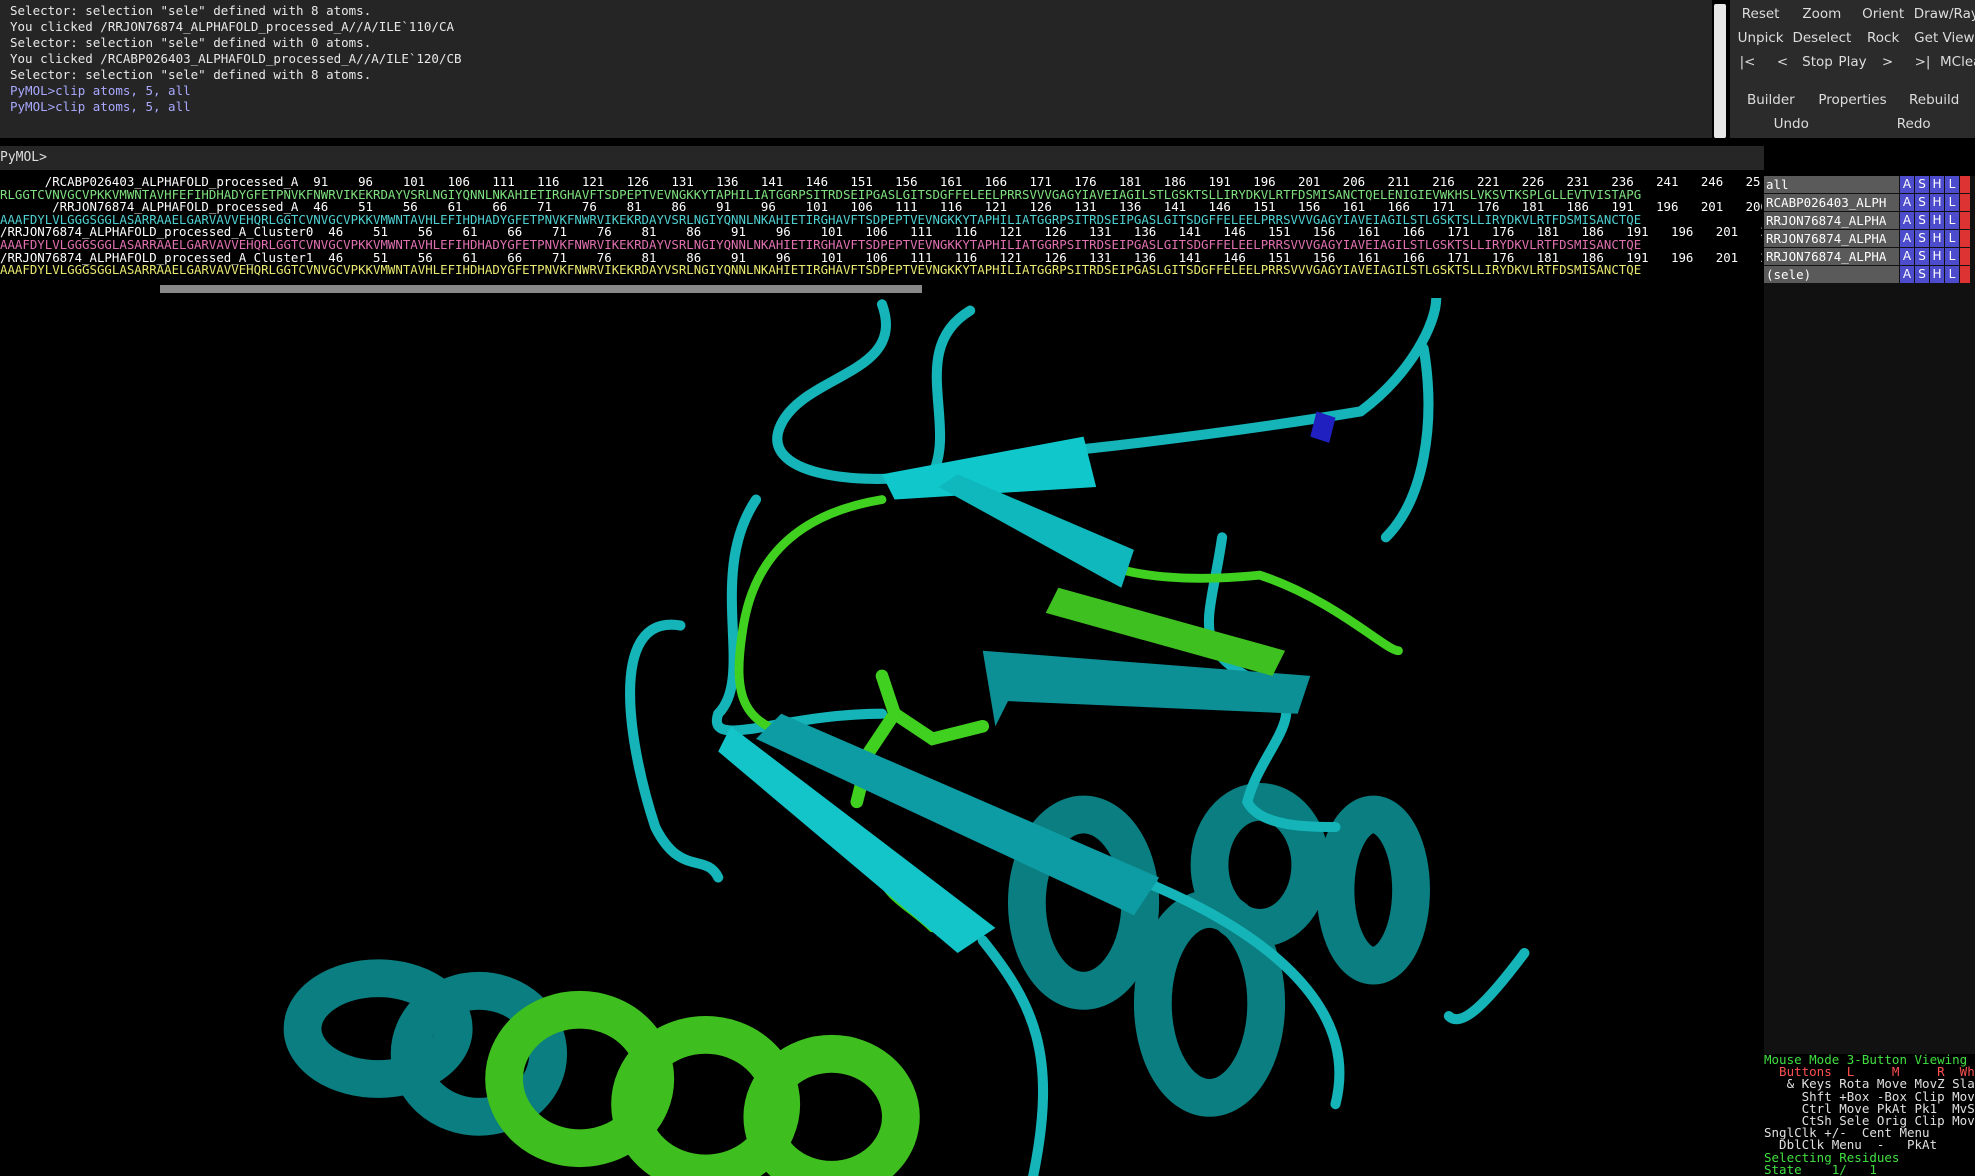 The width and height of the screenshot is (1975, 1176). Describe the element at coordinates (541, 289) in the screenshot. I see `sequence-scrollbar` at that location.